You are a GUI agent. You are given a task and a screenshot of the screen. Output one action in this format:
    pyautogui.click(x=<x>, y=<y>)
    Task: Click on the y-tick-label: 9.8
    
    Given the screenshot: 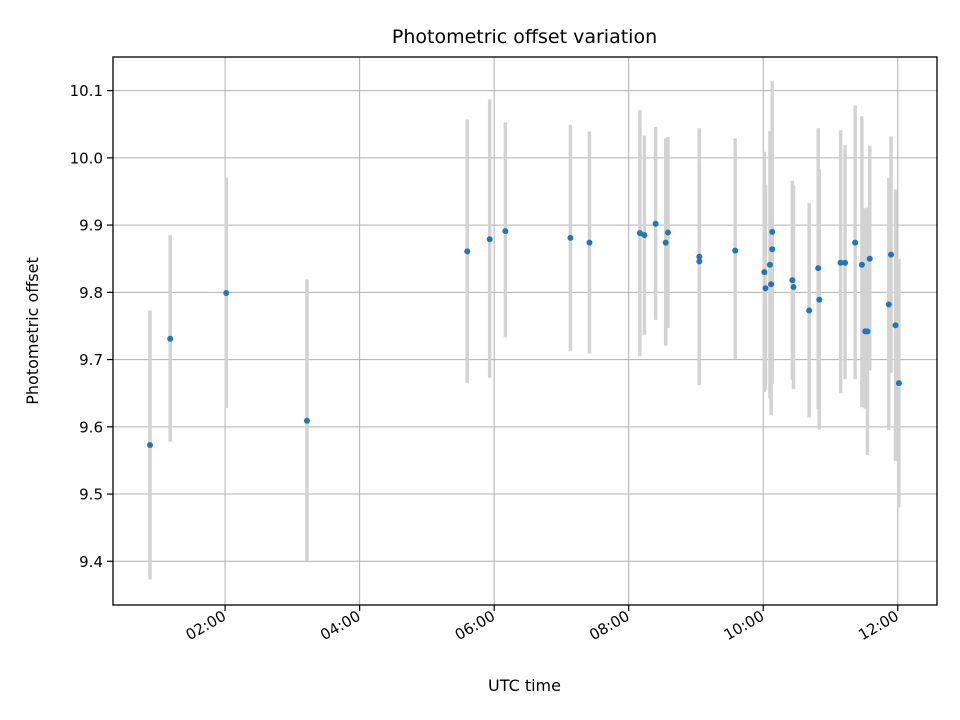 What is the action you would take?
    pyautogui.click(x=91, y=293)
    